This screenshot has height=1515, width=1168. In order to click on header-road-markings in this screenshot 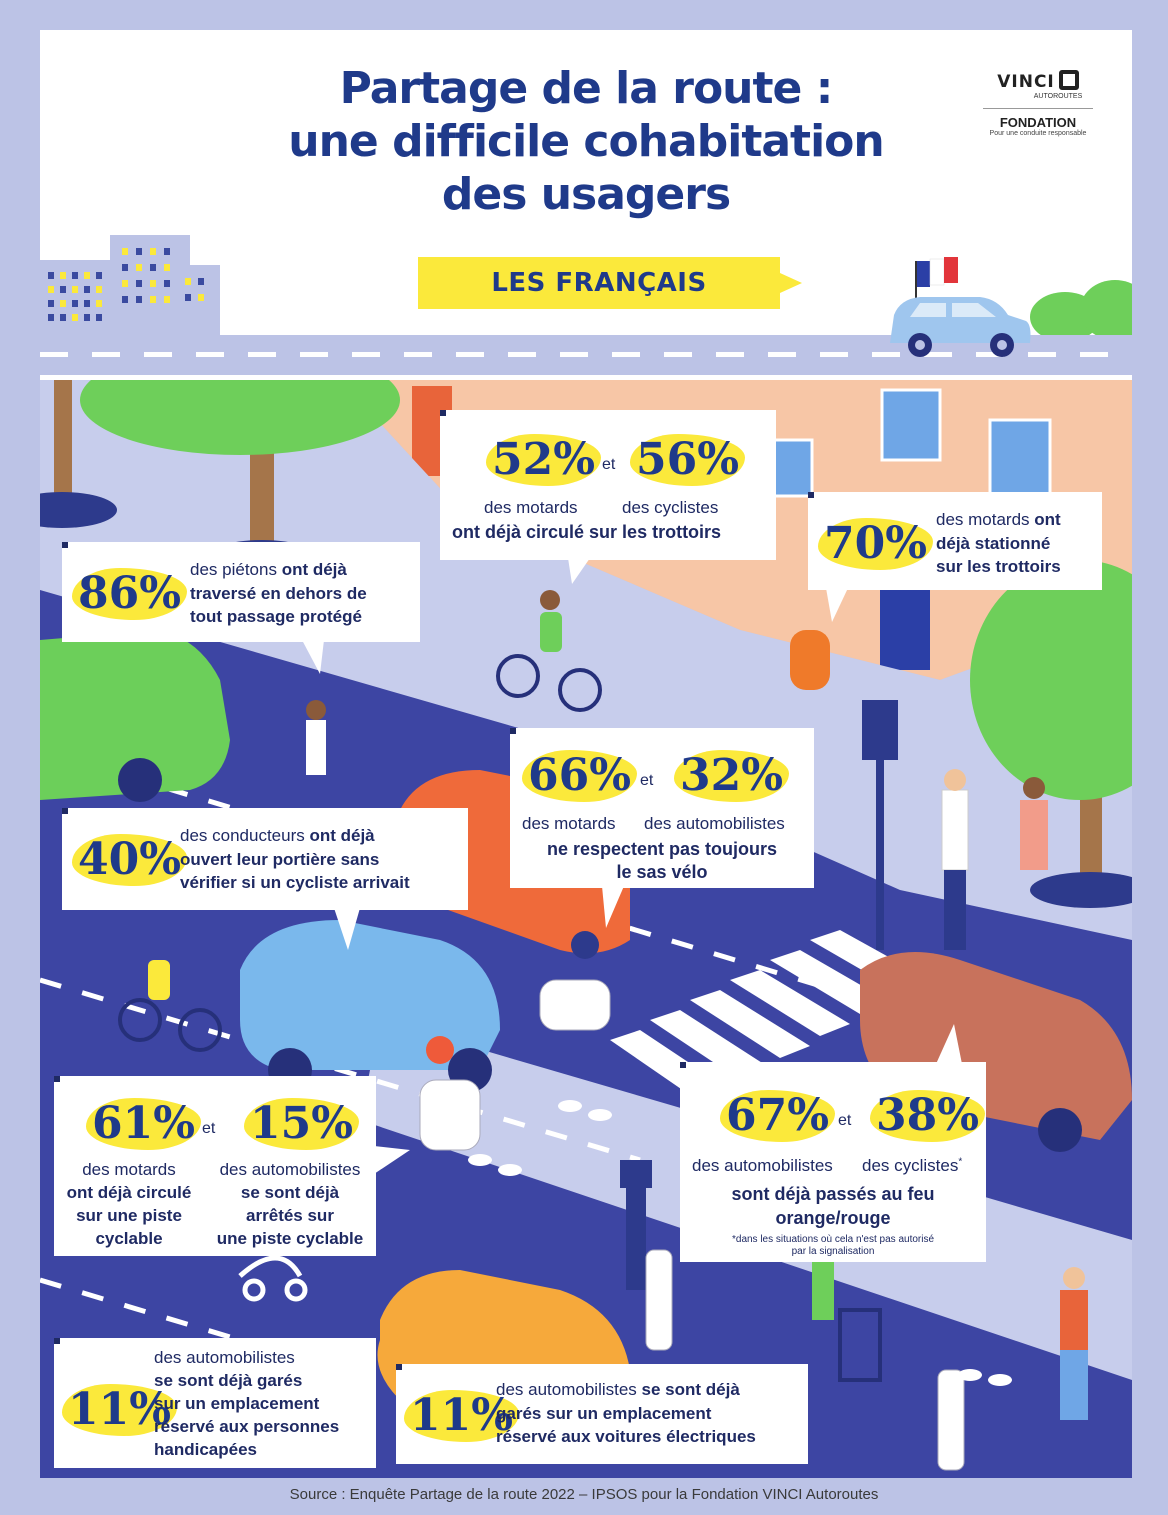, I will do `click(586, 354)`.